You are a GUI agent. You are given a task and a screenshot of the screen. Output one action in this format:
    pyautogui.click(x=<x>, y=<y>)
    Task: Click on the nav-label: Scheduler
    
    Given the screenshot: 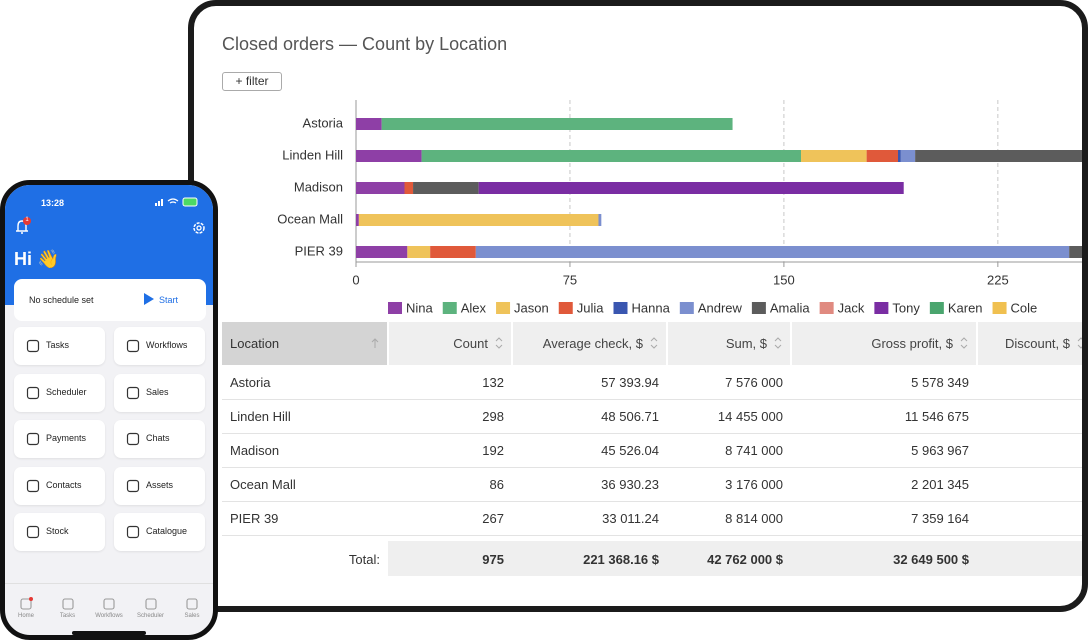 What is the action you would take?
    pyautogui.click(x=150, y=616)
    